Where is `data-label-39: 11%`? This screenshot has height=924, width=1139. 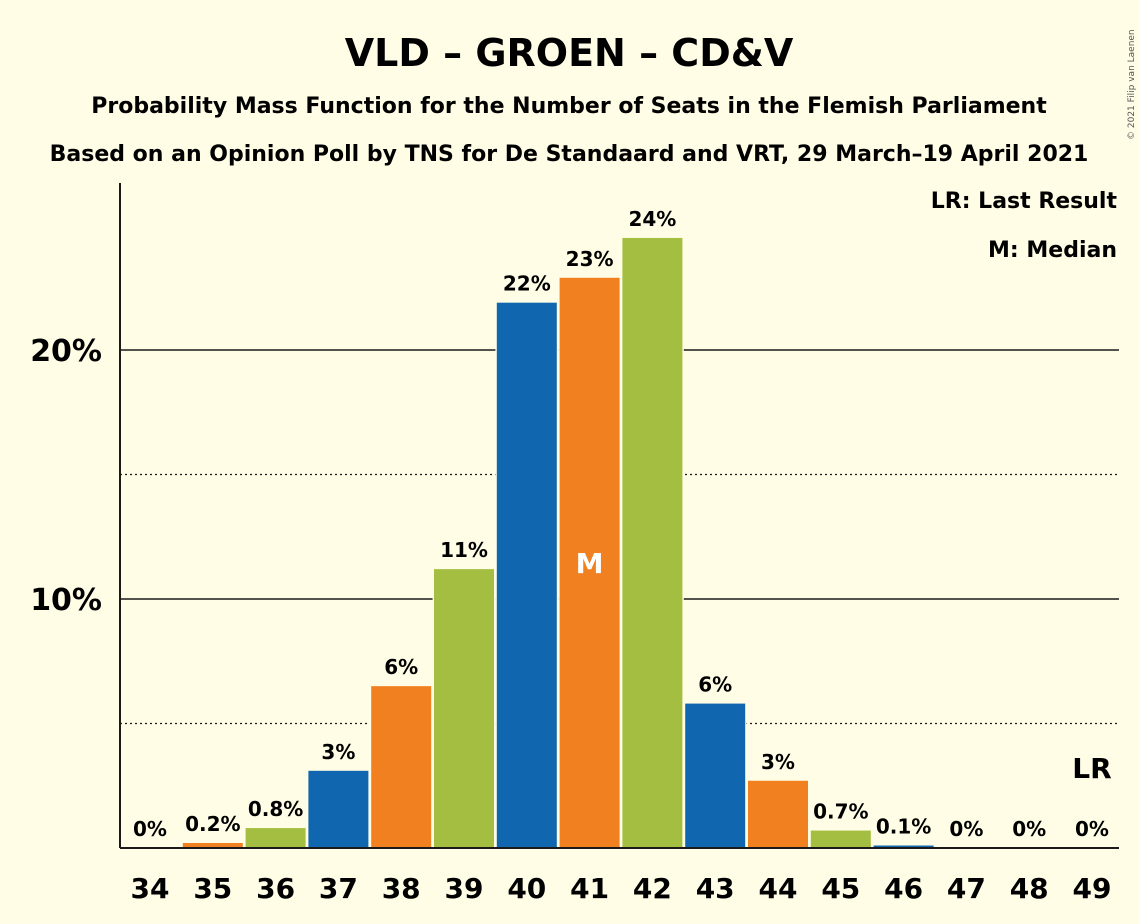 data-label-39: 11% is located at coordinates (464, 550).